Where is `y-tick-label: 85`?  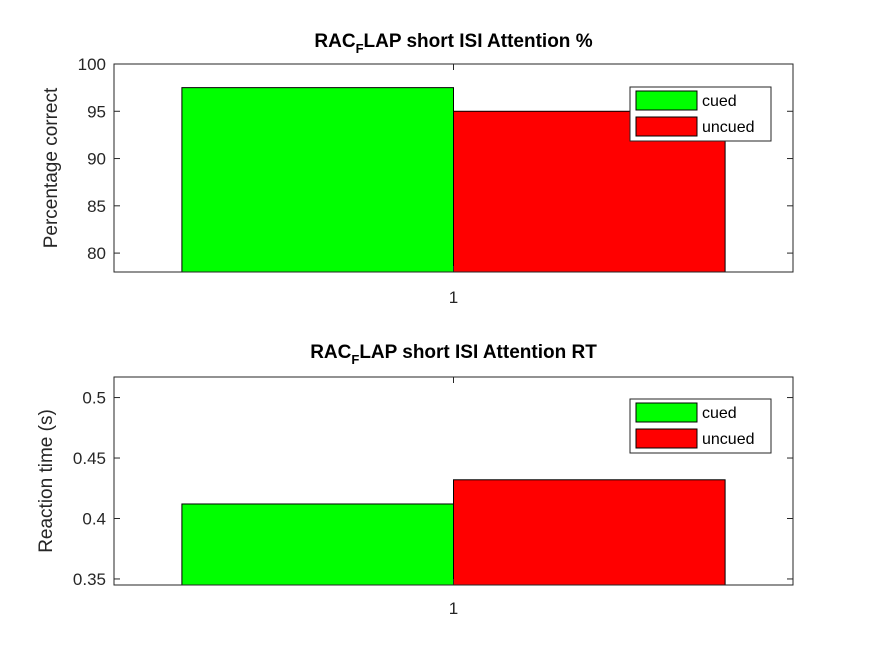 y-tick-label: 85 is located at coordinates (96, 206).